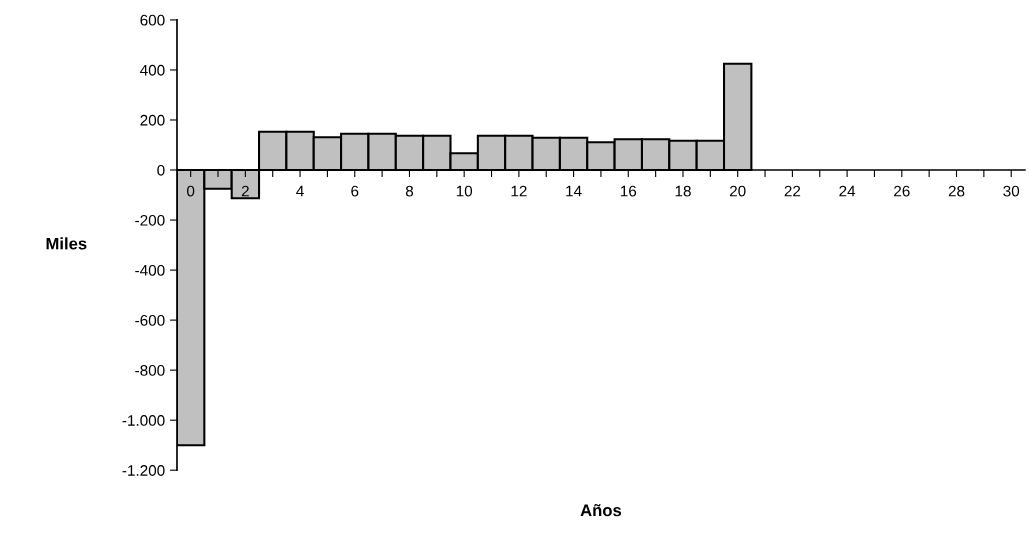  What do you see at coordinates (956, 191) in the screenshot?
I see `x-tick-label: 28` at bounding box center [956, 191].